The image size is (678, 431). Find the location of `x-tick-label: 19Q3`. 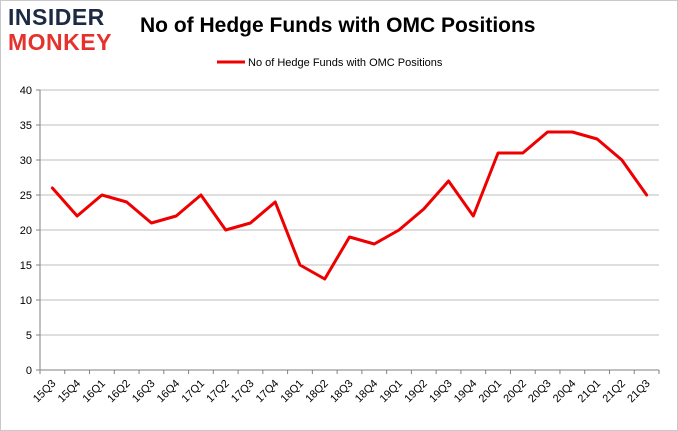

x-tick-label: 19Q3 is located at coordinates (441, 392).